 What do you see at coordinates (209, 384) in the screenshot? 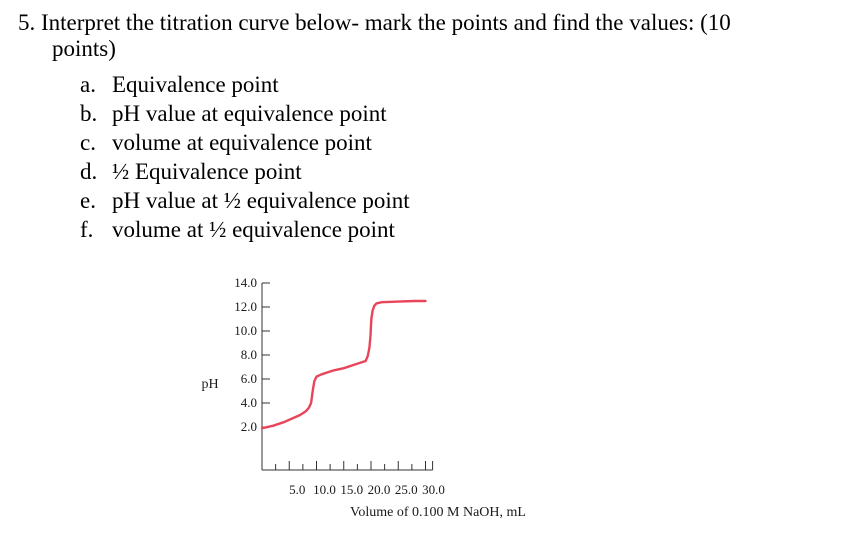
I see `y-axis-label: pH` at bounding box center [209, 384].